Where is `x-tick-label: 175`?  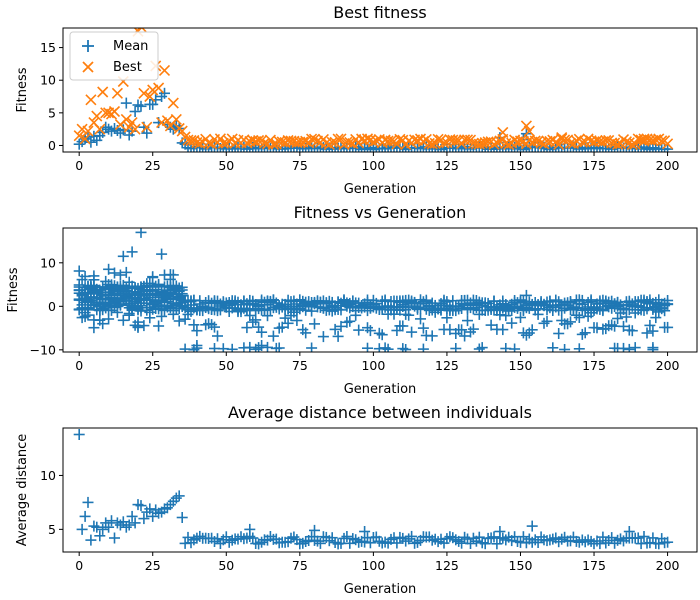 x-tick-label: 175 is located at coordinates (594, 565).